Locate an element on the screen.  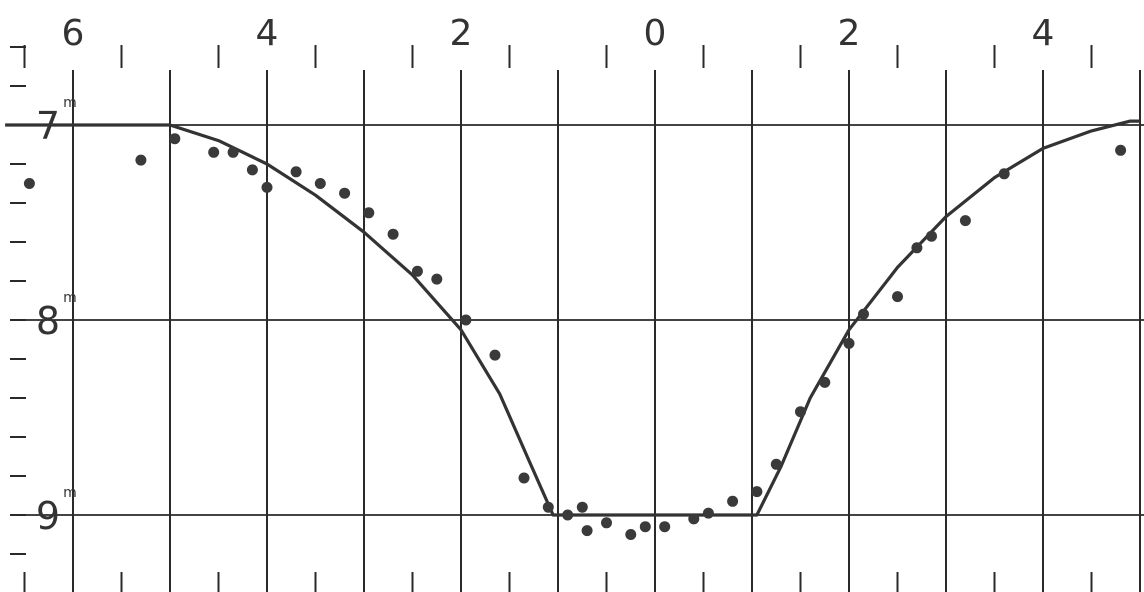
y-tick-label: 8 is located at coordinates (48, 321).